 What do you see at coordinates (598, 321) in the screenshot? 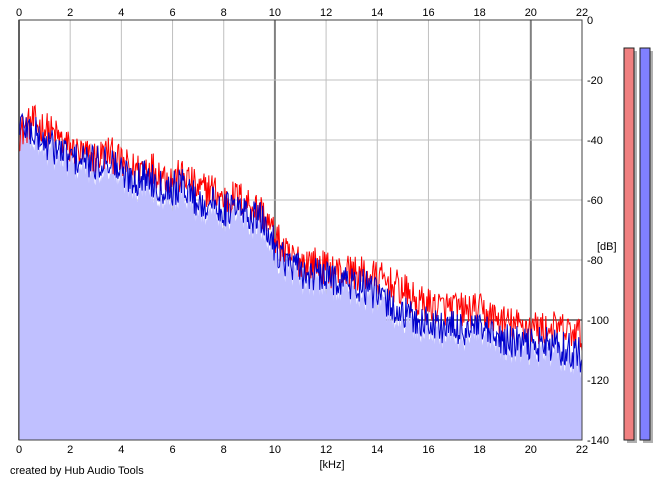
I see `y-tick-label: -100` at bounding box center [598, 321].